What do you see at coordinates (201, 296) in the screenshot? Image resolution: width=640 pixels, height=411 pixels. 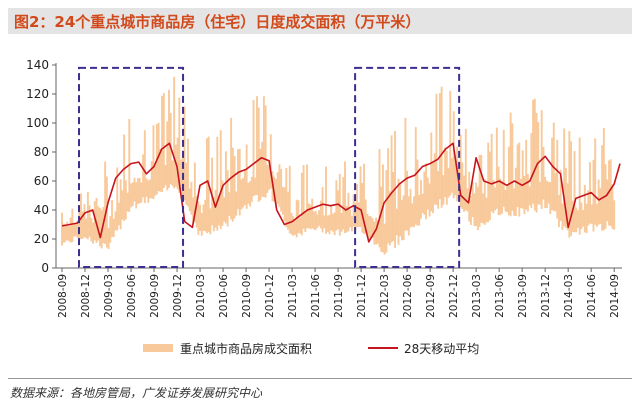 I see `x-tick-label: 2010-03` at bounding box center [201, 296].